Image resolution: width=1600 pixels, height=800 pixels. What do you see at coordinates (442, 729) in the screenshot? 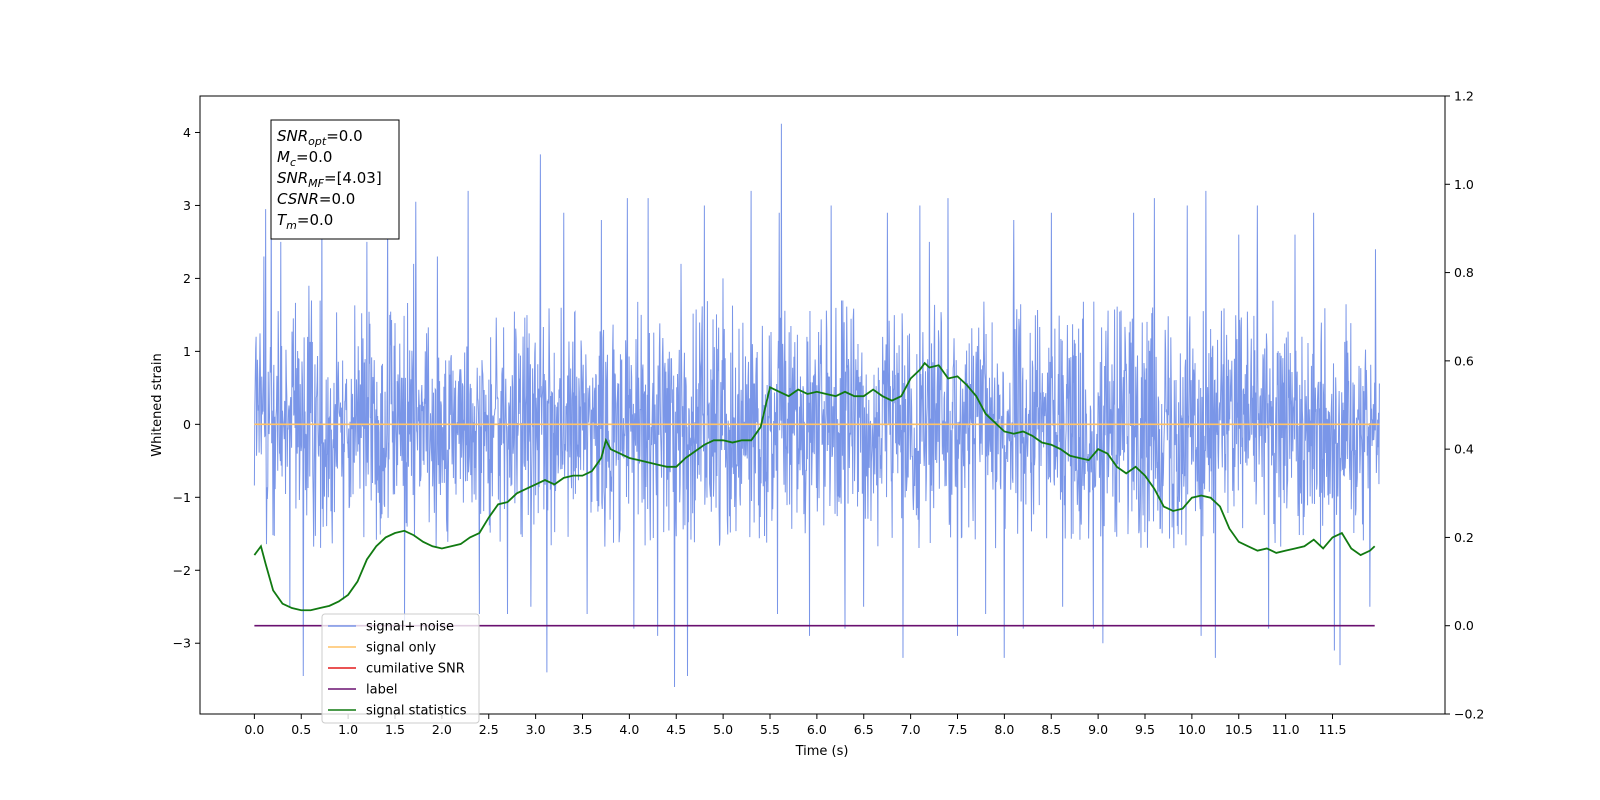
I see `x-tick-label: 2.0` at bounding box center [442, 729].